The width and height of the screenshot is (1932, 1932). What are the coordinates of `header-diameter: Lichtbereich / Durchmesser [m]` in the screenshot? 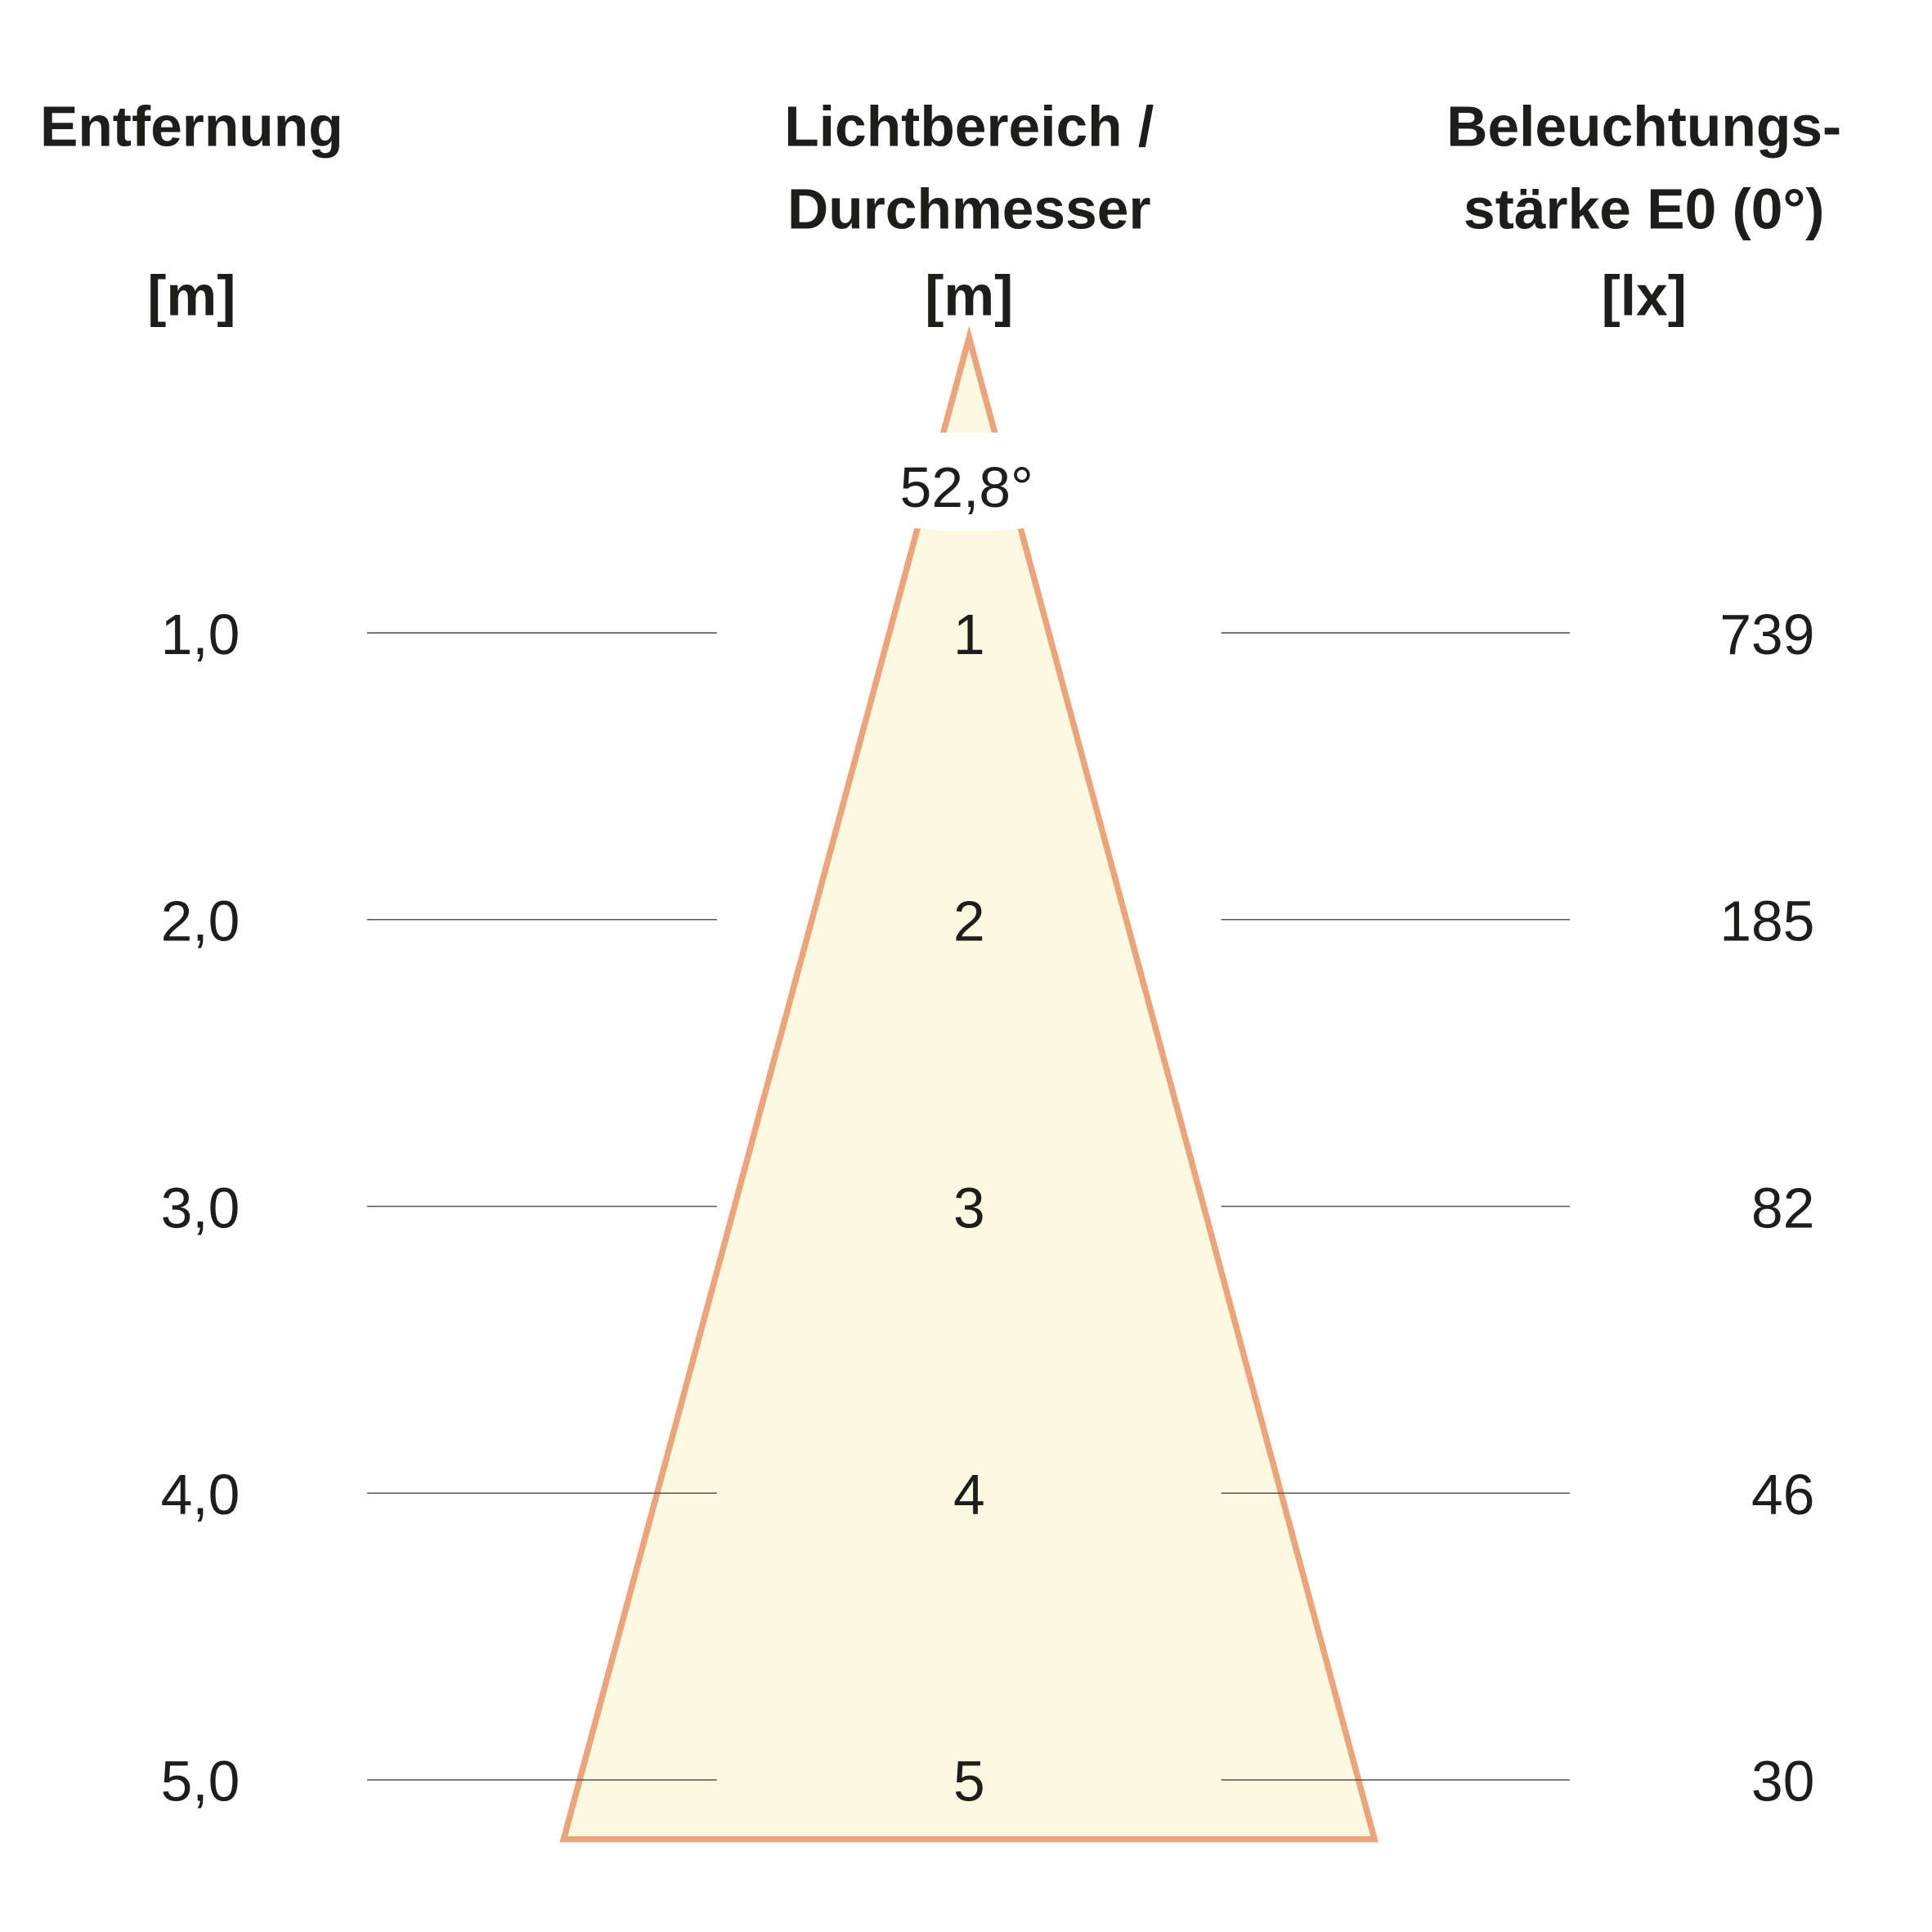 It's located at (969, 210).